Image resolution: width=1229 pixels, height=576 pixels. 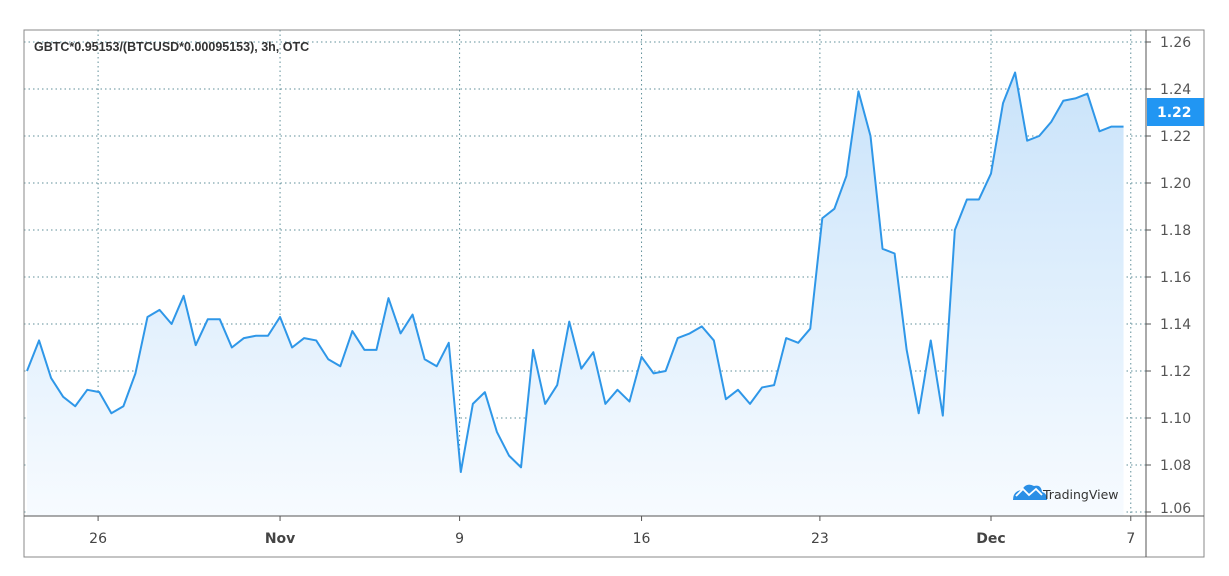 What do you see at coordinates (990, 539) in the screenshot?
I see `x-tick-label: Dec` at bounding box center [990, 539].